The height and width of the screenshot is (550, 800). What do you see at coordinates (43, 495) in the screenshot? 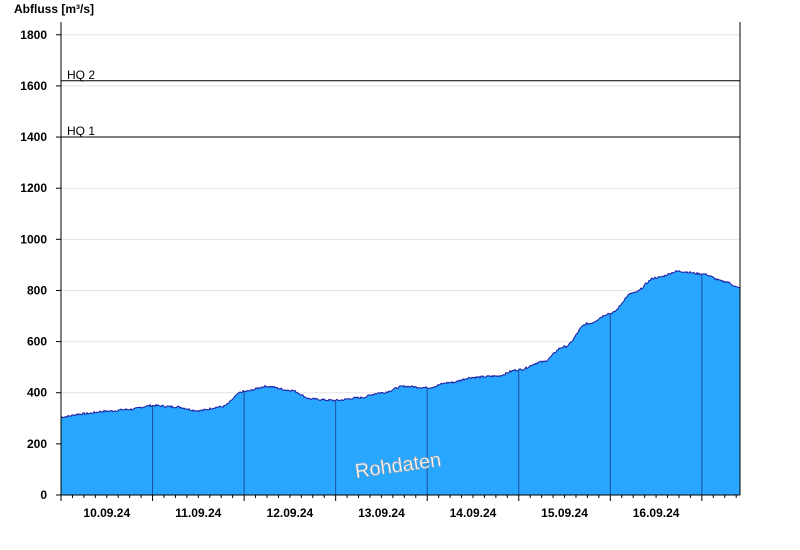
I see `y-tick-label-0: 0` at bounding box center [43, 495].